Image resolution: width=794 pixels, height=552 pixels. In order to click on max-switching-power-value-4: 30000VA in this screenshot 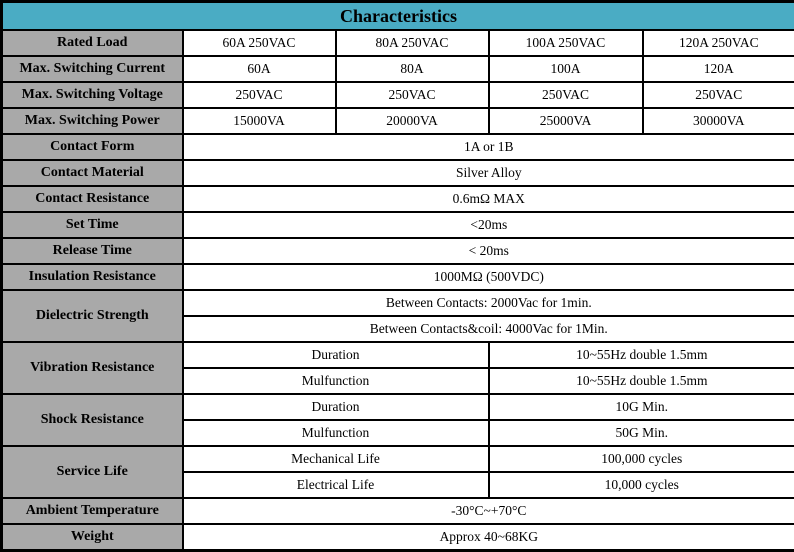, I will do `click(718, 121)`.